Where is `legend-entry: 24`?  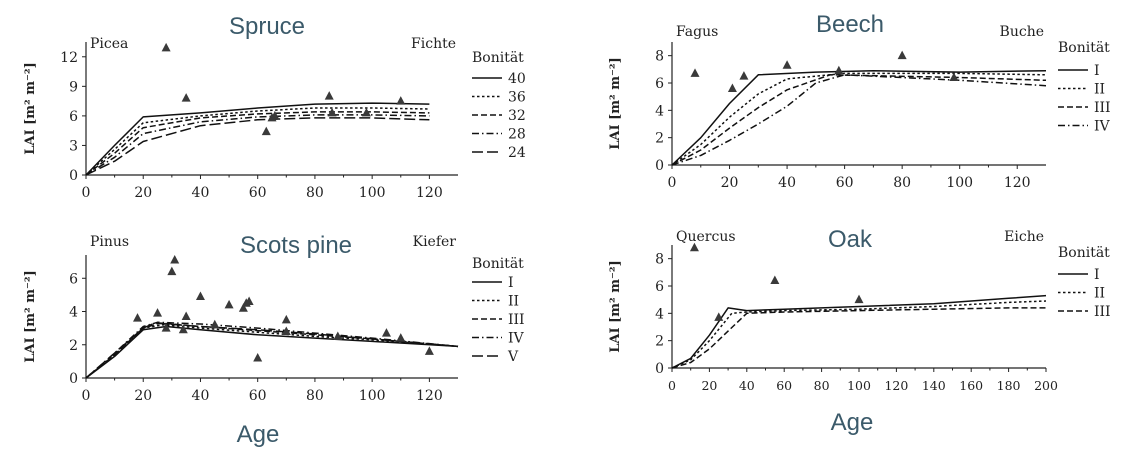
legend-entry: 24 is located at coordinates (517, 153).